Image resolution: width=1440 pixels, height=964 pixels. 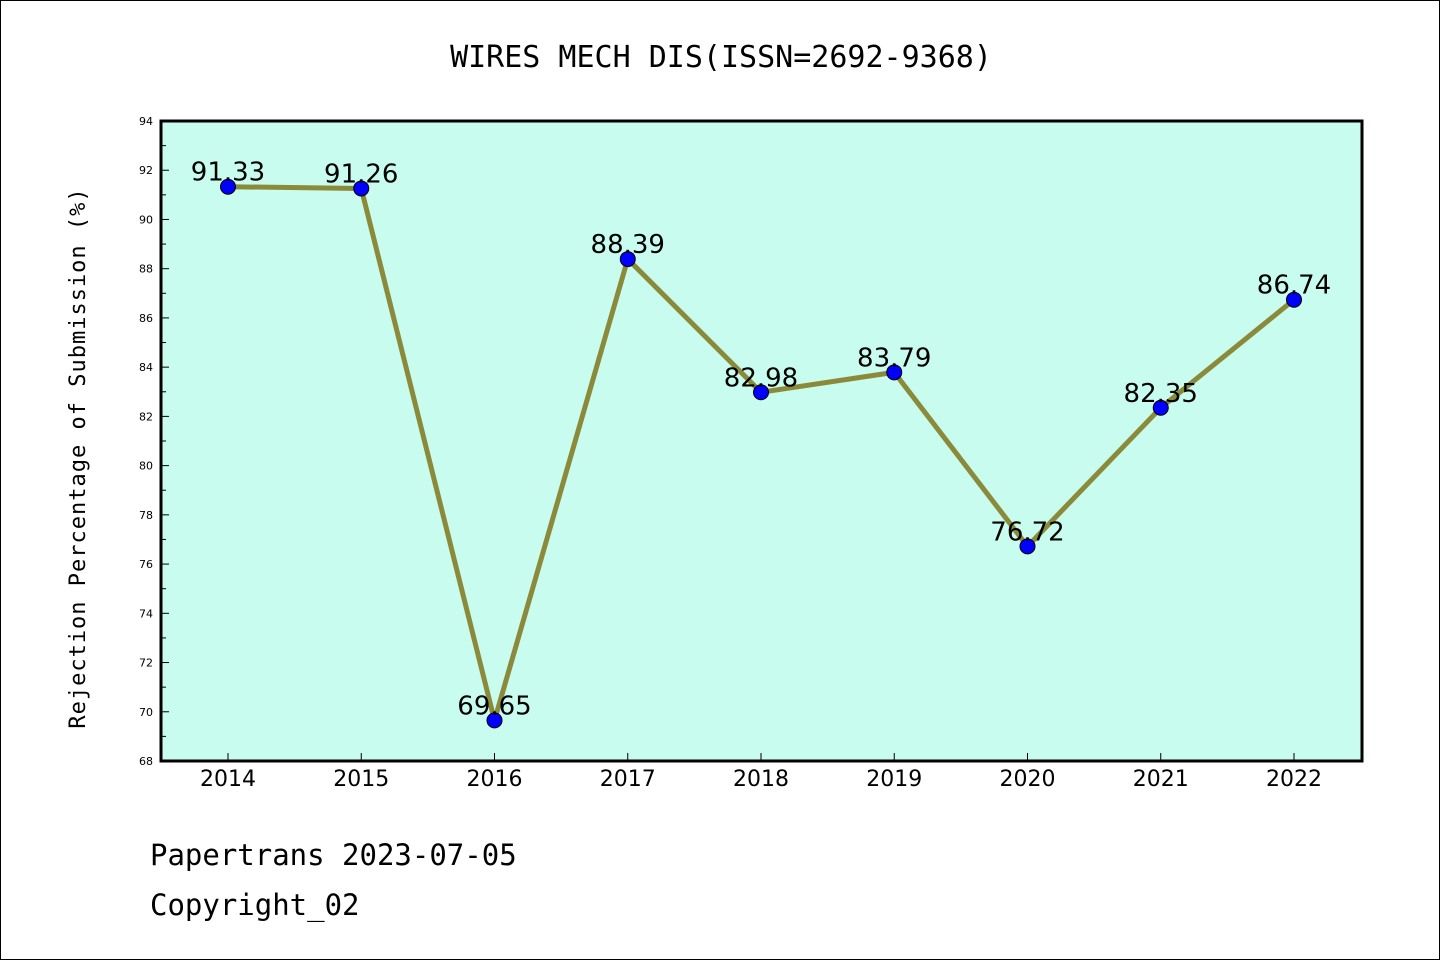 What do you see at coordinates (146, 170) in the screenshot?
I see `y-tick-label: 92` at bounding box center [146, 170].